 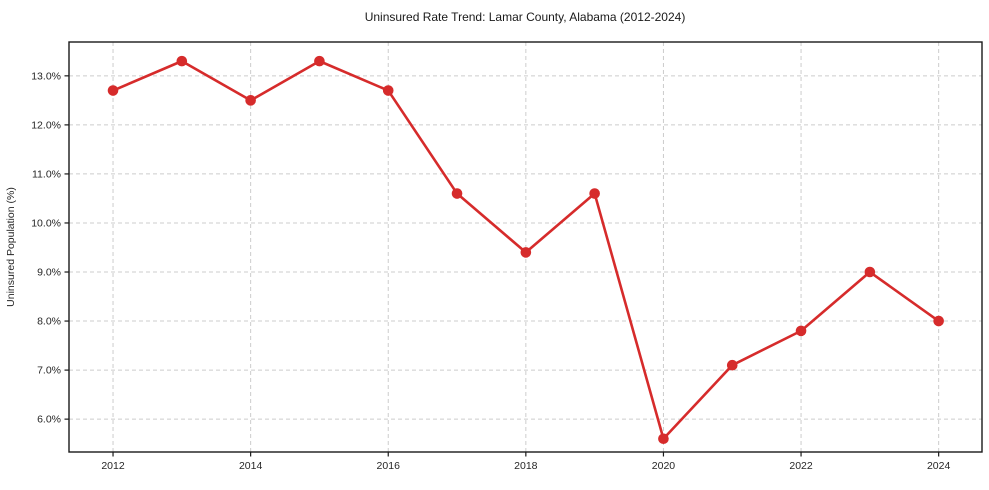 What do you see at coordinates (46, 76) in the screenshot?
I see `y-tick-label: 13.0%` at bounding box center [46, 76].